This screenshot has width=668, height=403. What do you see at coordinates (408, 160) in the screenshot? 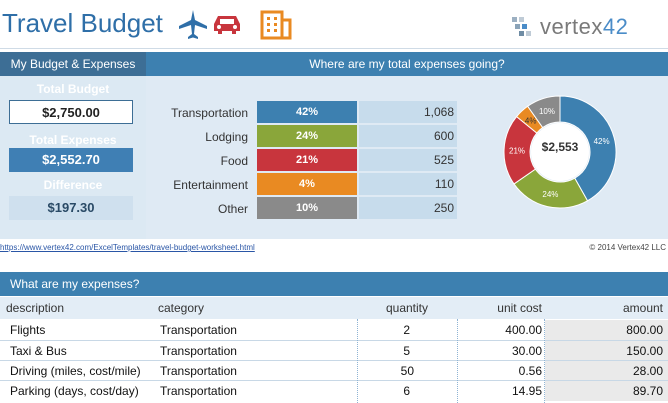
I see `amount-food: 525` at bounding box center [408, 160].